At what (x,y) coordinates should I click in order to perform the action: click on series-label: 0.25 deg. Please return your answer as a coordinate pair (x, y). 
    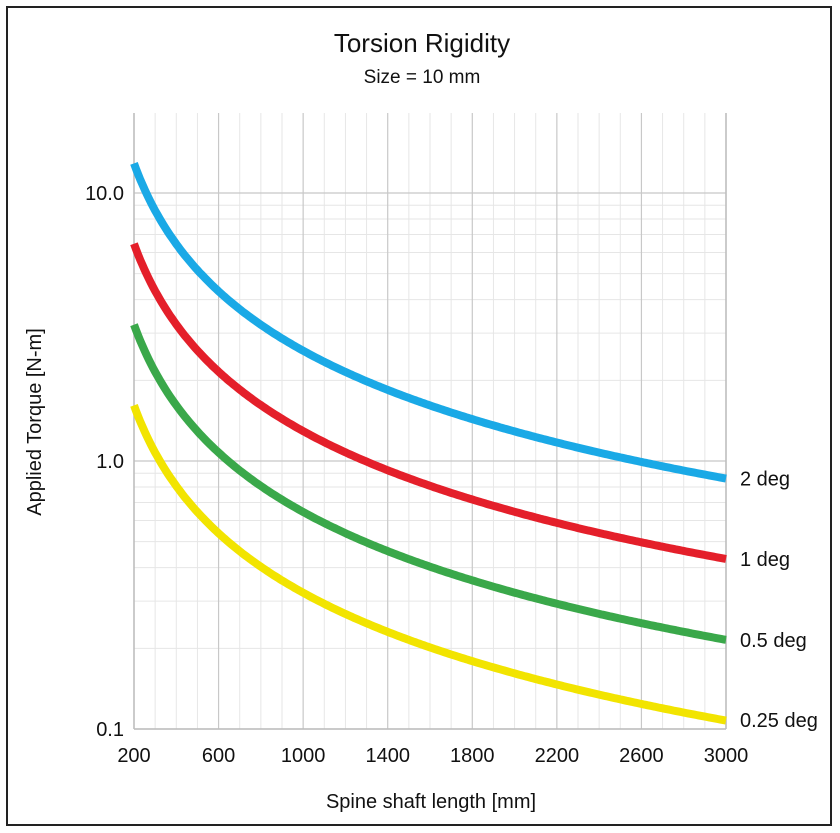
    Looking at the image, I should click on (779, 721).